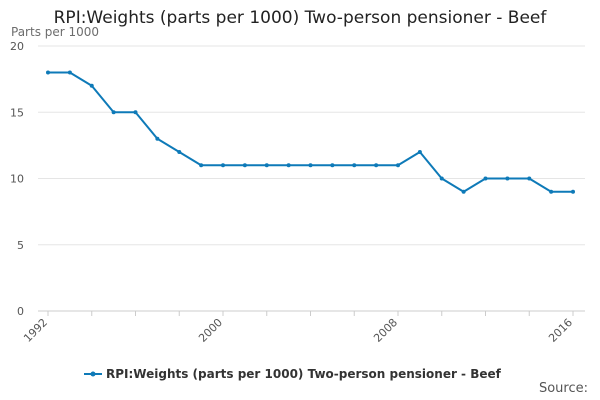  Describe the element at coordinates (385, 330) in the screenshot. I see `x-tick-label: 2008` at that location.